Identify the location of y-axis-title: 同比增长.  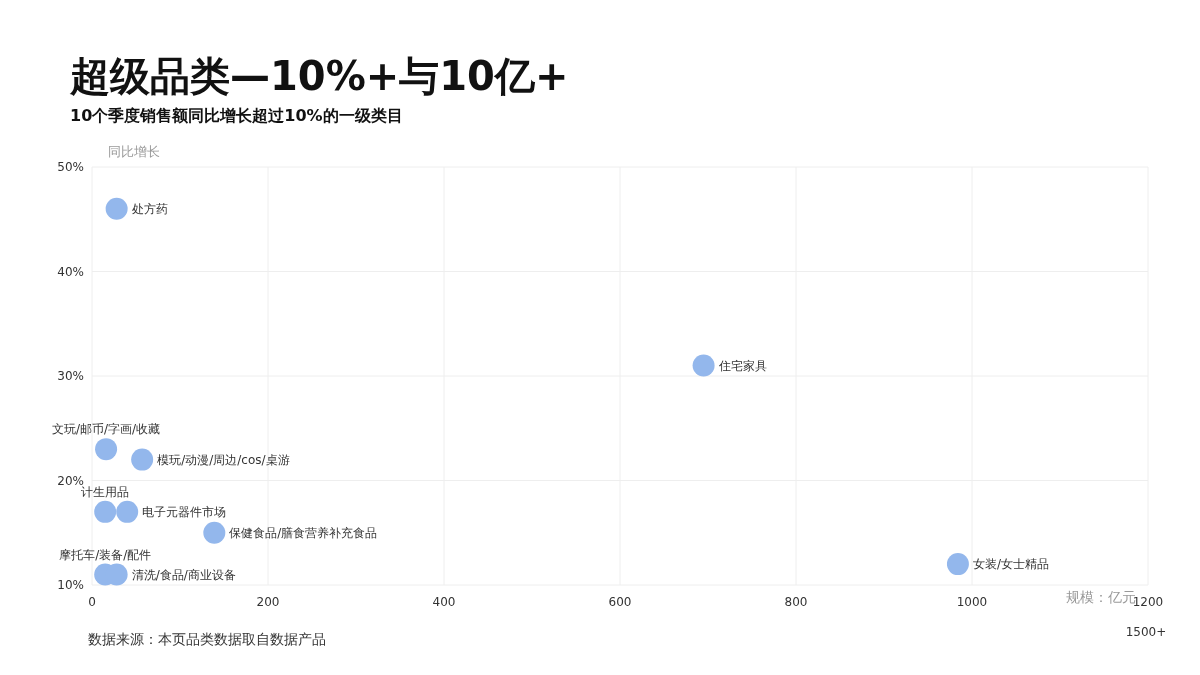
(134, 151).